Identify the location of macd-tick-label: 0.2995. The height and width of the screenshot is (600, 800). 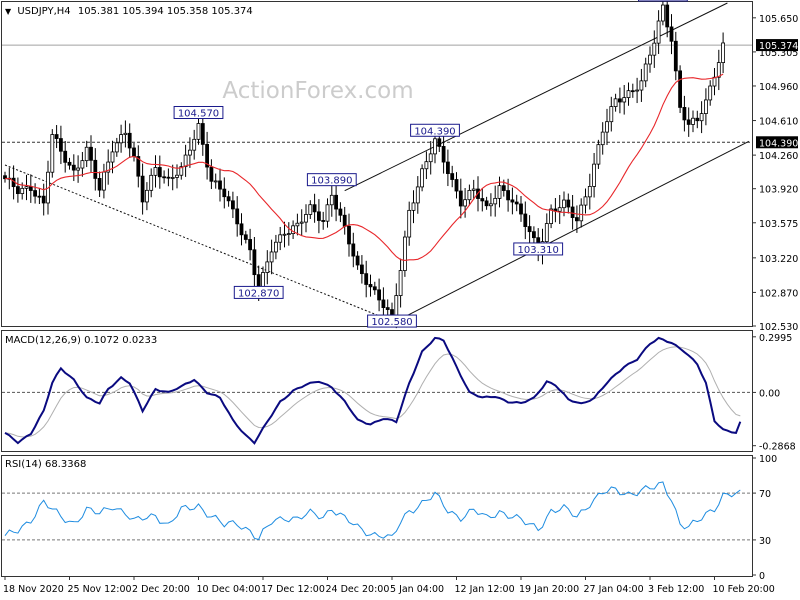
(775, 338).